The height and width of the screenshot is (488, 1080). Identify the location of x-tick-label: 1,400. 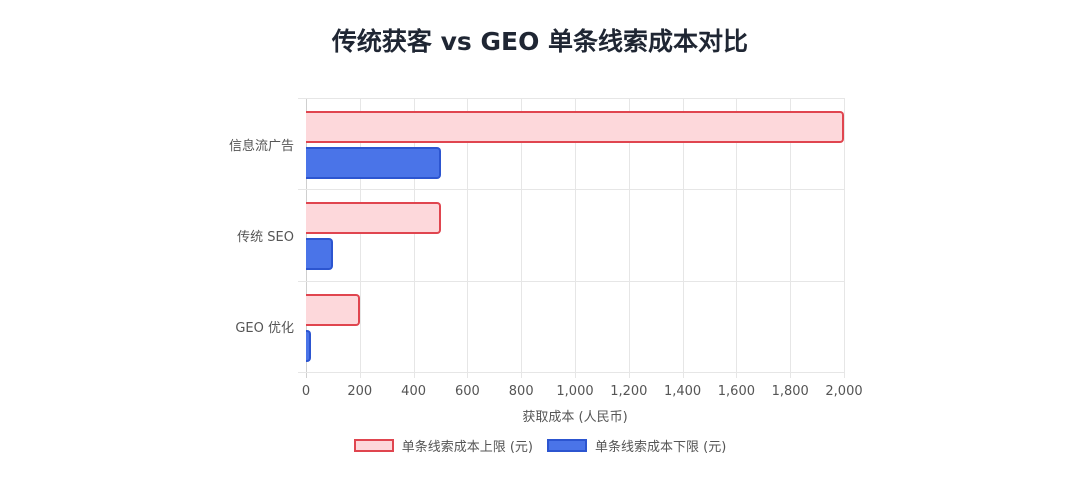
(682, 391).